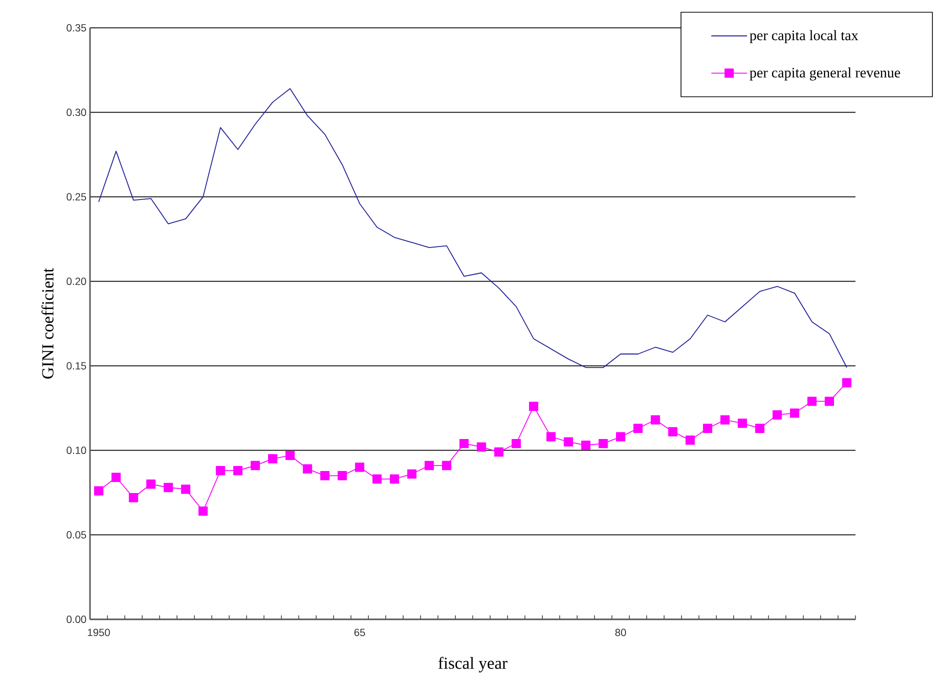 The height and width of the screenshot is (692, 935). What do you see at coordinates (825, 74) in the screenshot?
I see `legend-label: per capita general revenue` at bounding box center [825, 74].